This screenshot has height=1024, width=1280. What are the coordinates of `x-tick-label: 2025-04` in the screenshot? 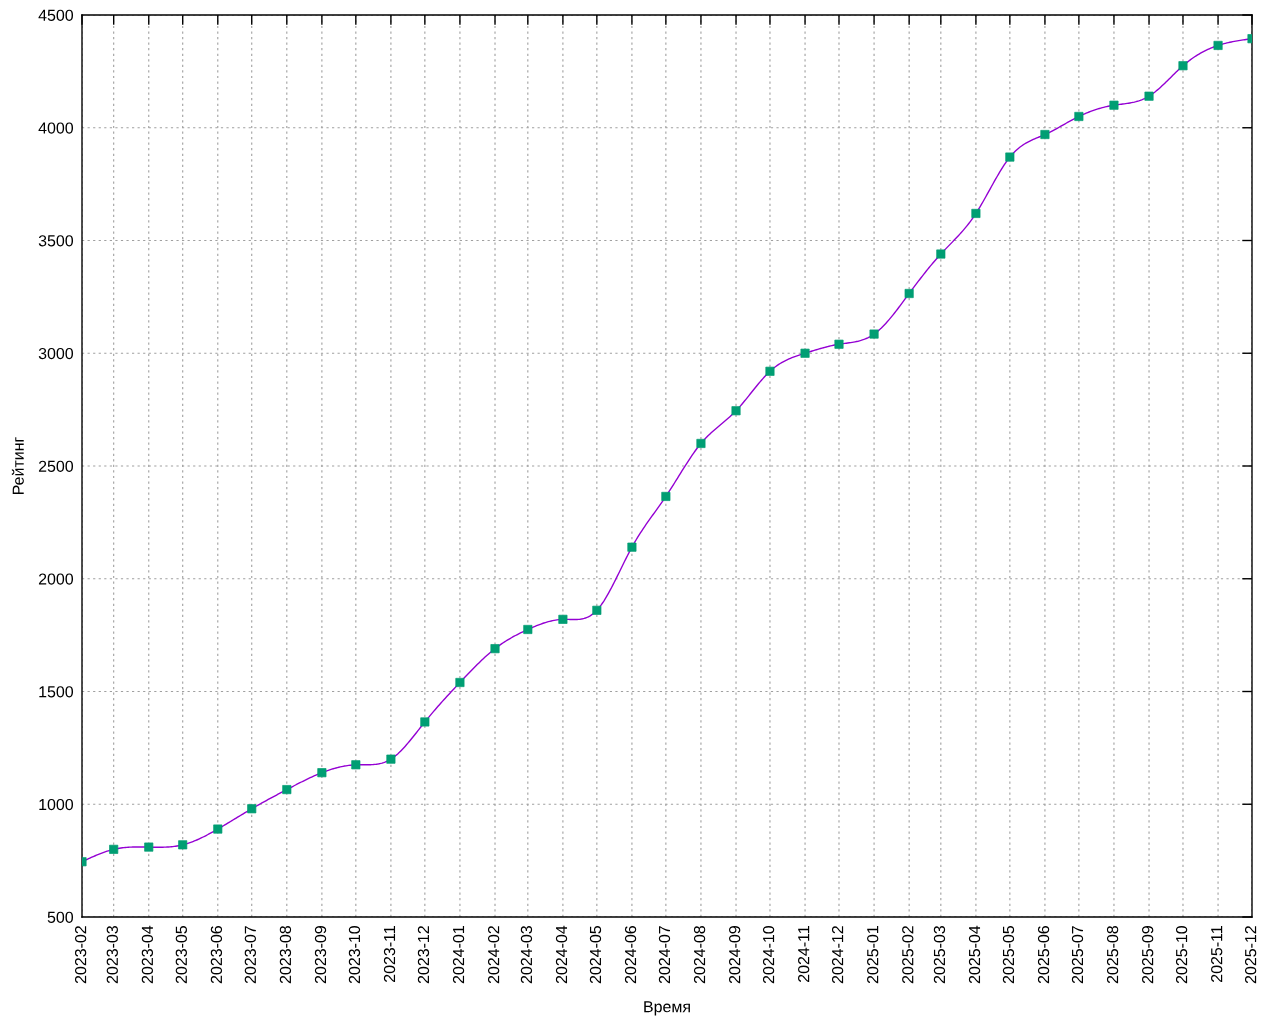 It's located at (974, 954).